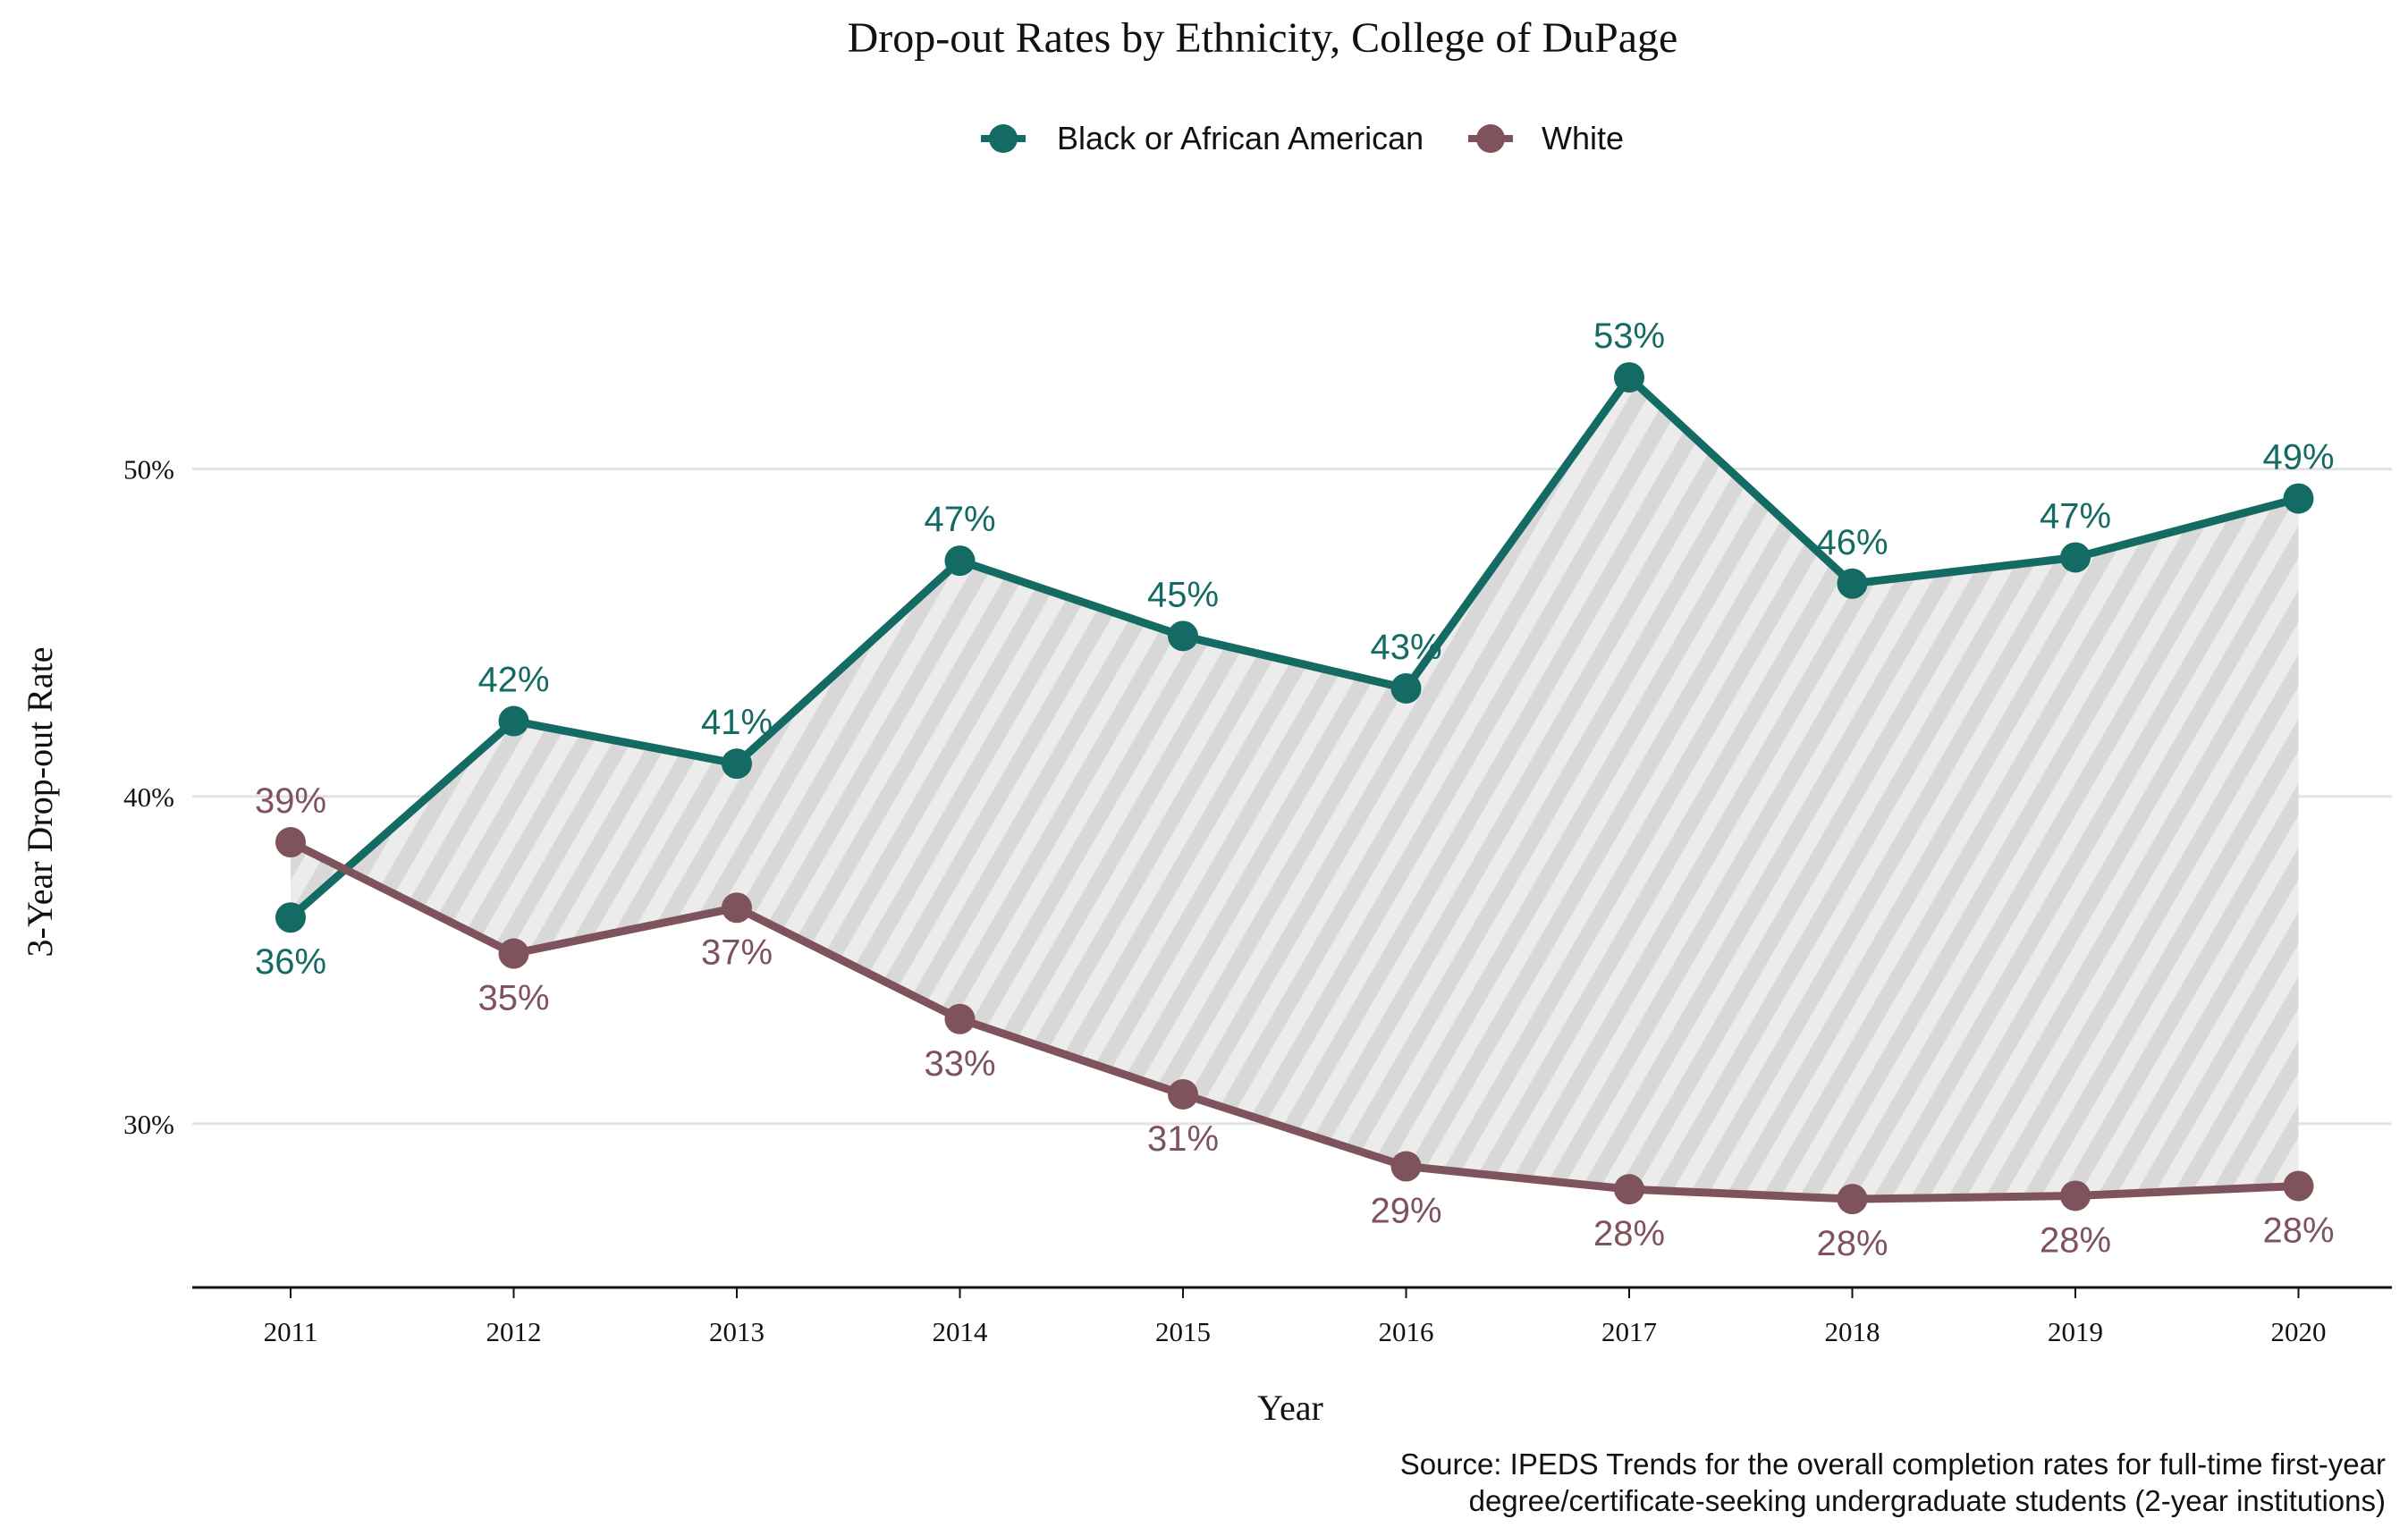 This screenshot has width=2408, height=1536. Describe the element at coordinates (960, 561) in the screenshot. I see `point-black-2014` at that location.